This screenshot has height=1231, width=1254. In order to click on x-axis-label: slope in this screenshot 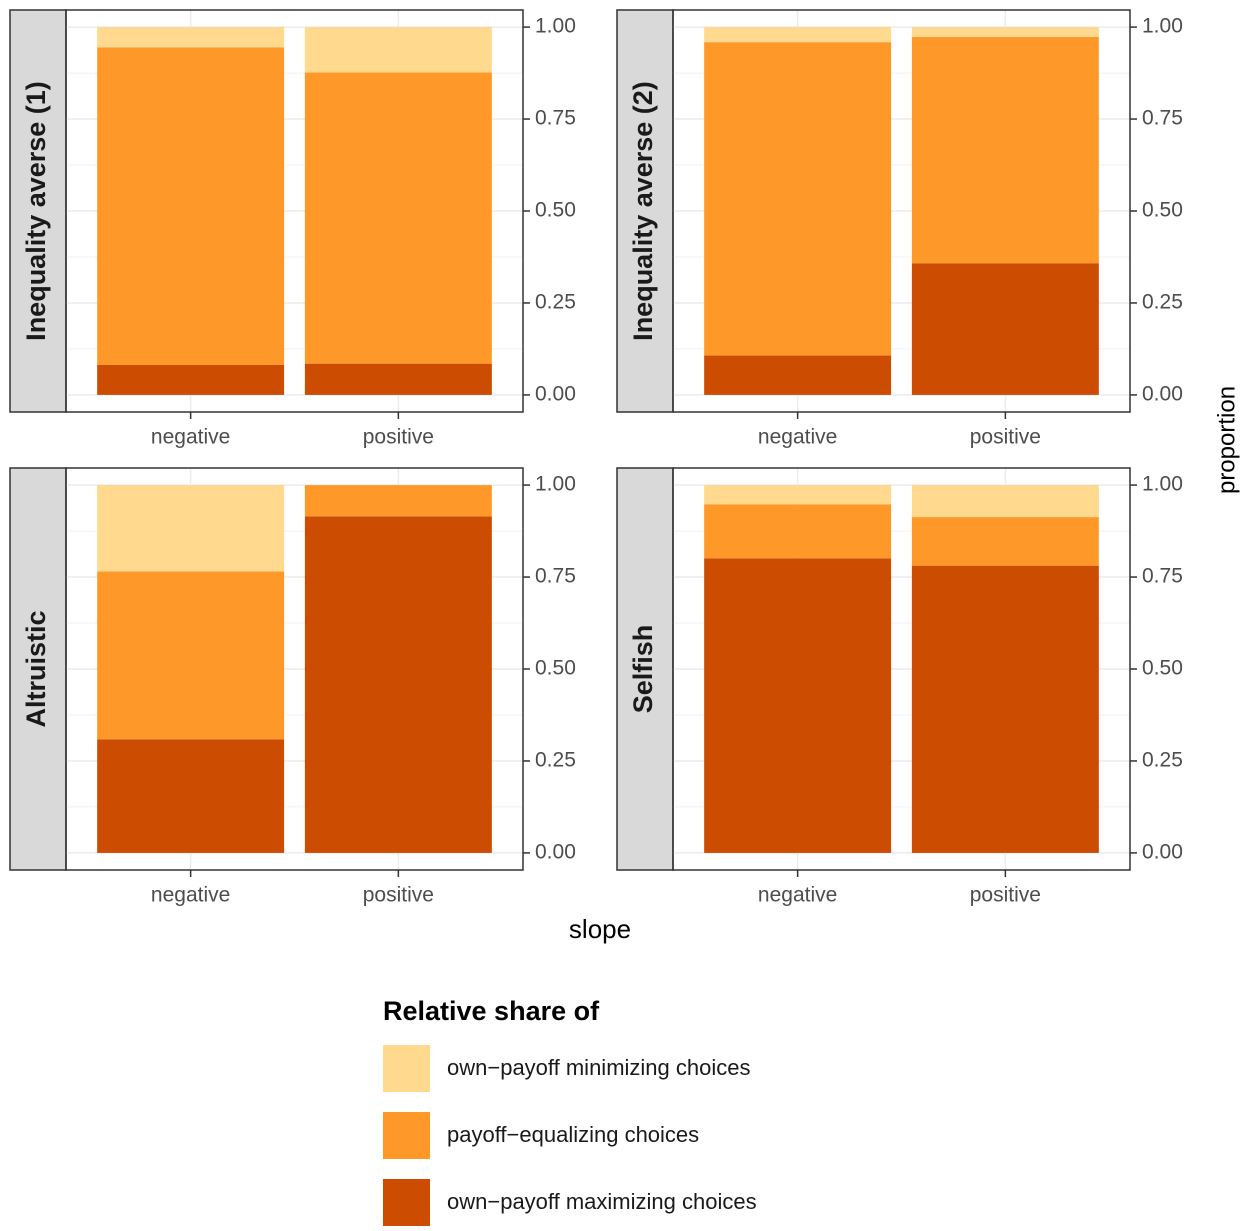, I will do `click(600, 929)`.